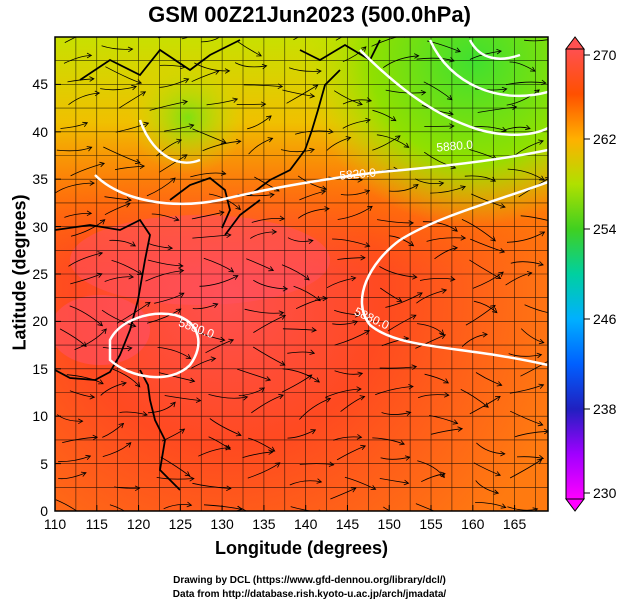 This screenshot has width=619, height=605. Describe the element at coordinates (138, 524) in the screenshot. I see `x-tick-label: 120` at that location.